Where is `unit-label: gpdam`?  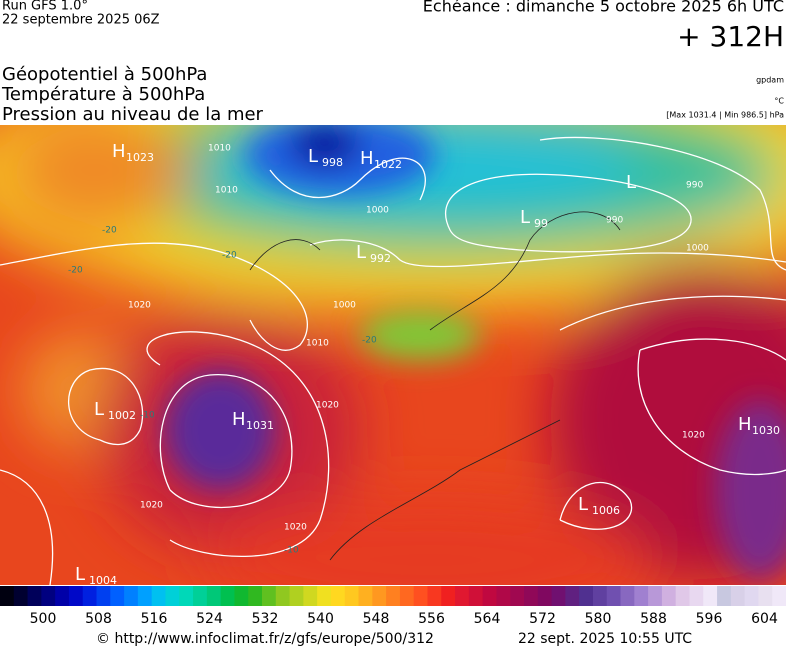
unit-label: gpdam is located at coordinates (770, 80).